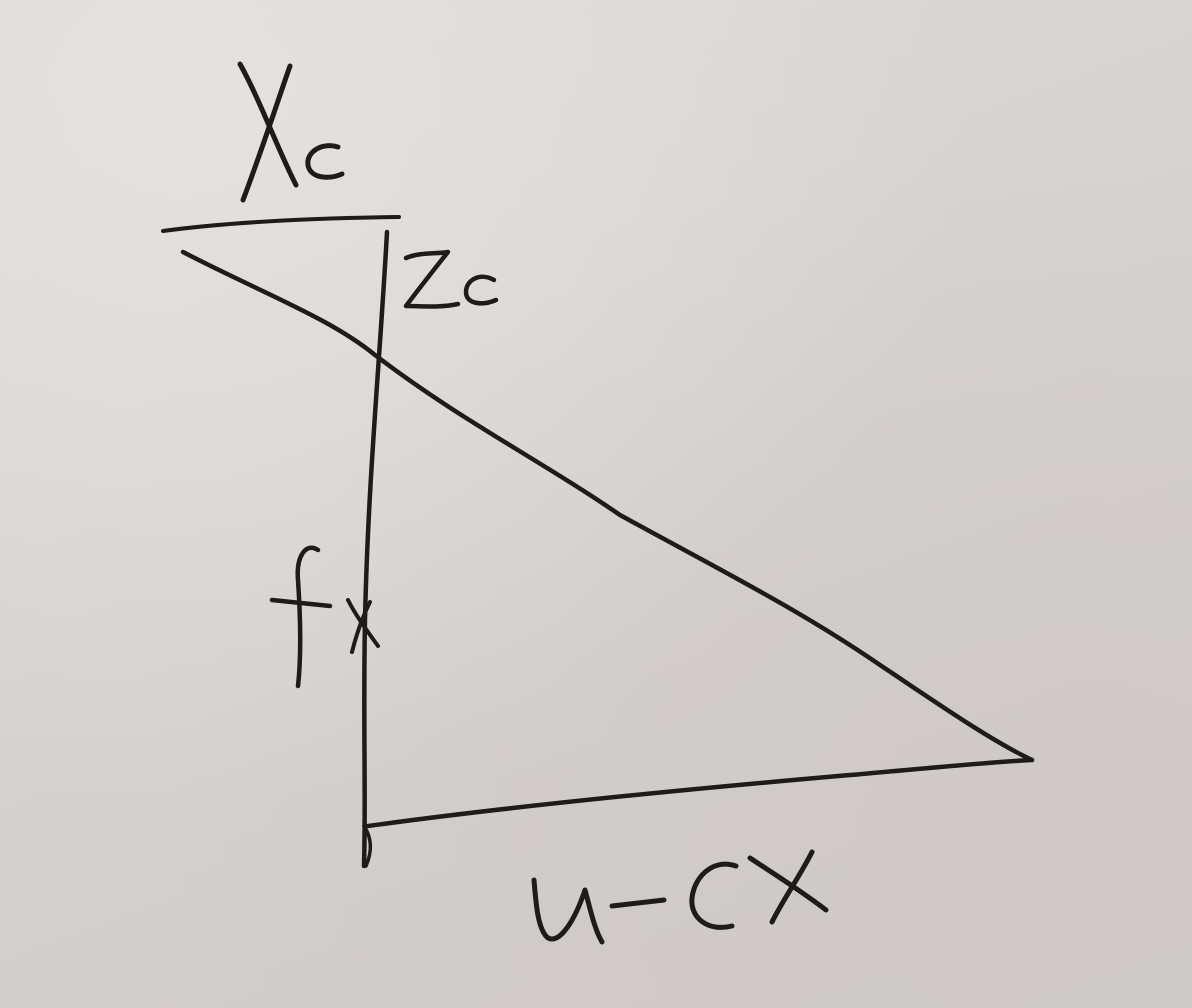 Image resolution: width=1192 pixels, height=1008 pixels. Describe the element at coordinates (451, 279) in the screenshot. I see `zc-label: Zc` at that location.